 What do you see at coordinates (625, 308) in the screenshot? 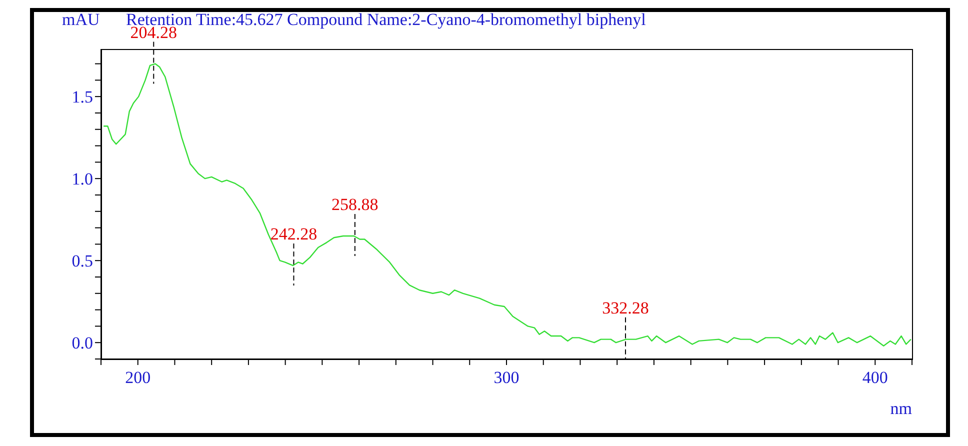
I see `annotation: 332.28` at bounding box center [625, 308].